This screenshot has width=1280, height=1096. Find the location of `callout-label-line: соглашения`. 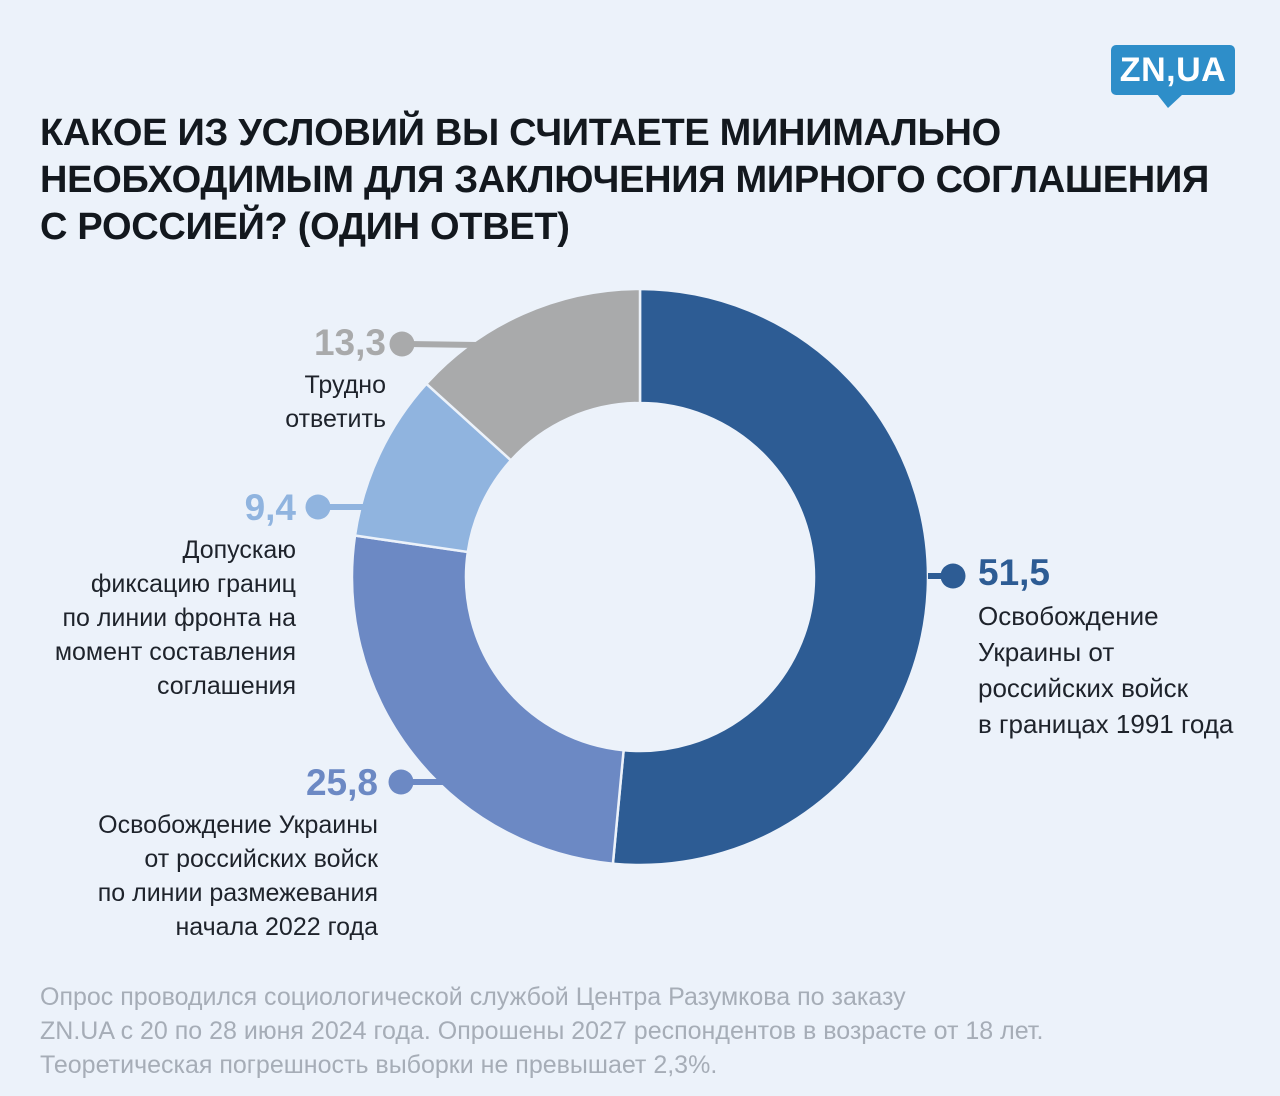

callout-label-line: соглашения is located at coordinates (226, 686).